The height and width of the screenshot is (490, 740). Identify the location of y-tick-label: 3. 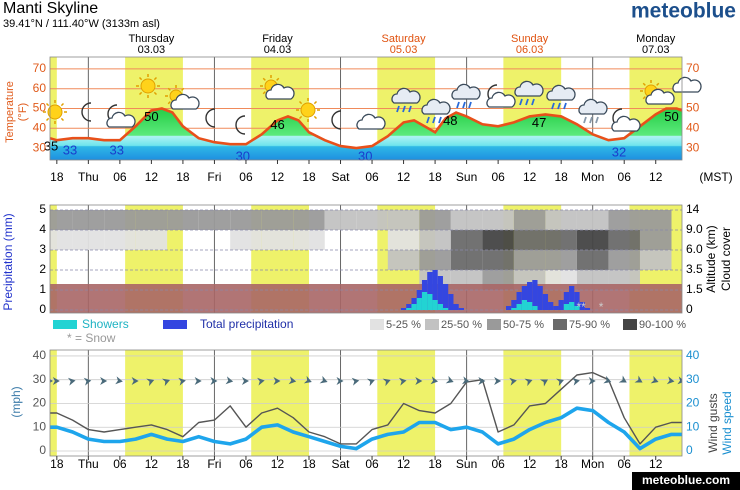
(42, 249).